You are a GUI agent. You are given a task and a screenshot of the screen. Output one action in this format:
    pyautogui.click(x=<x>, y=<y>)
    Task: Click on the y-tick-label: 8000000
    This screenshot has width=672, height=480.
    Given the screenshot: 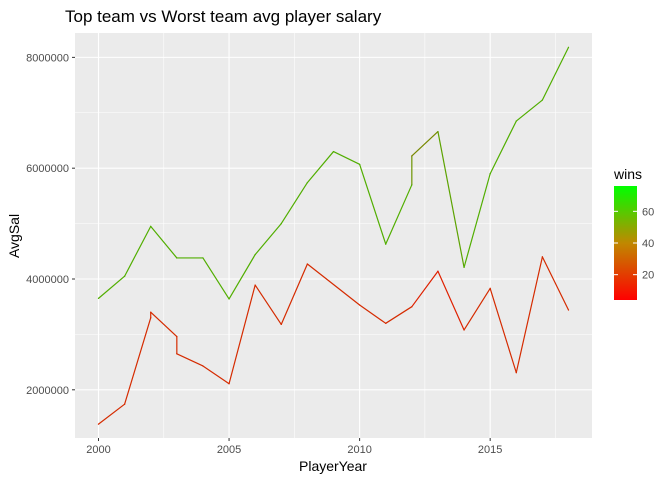 What is the action you would take?
    pyautogui.click(x=47, y=58)
    